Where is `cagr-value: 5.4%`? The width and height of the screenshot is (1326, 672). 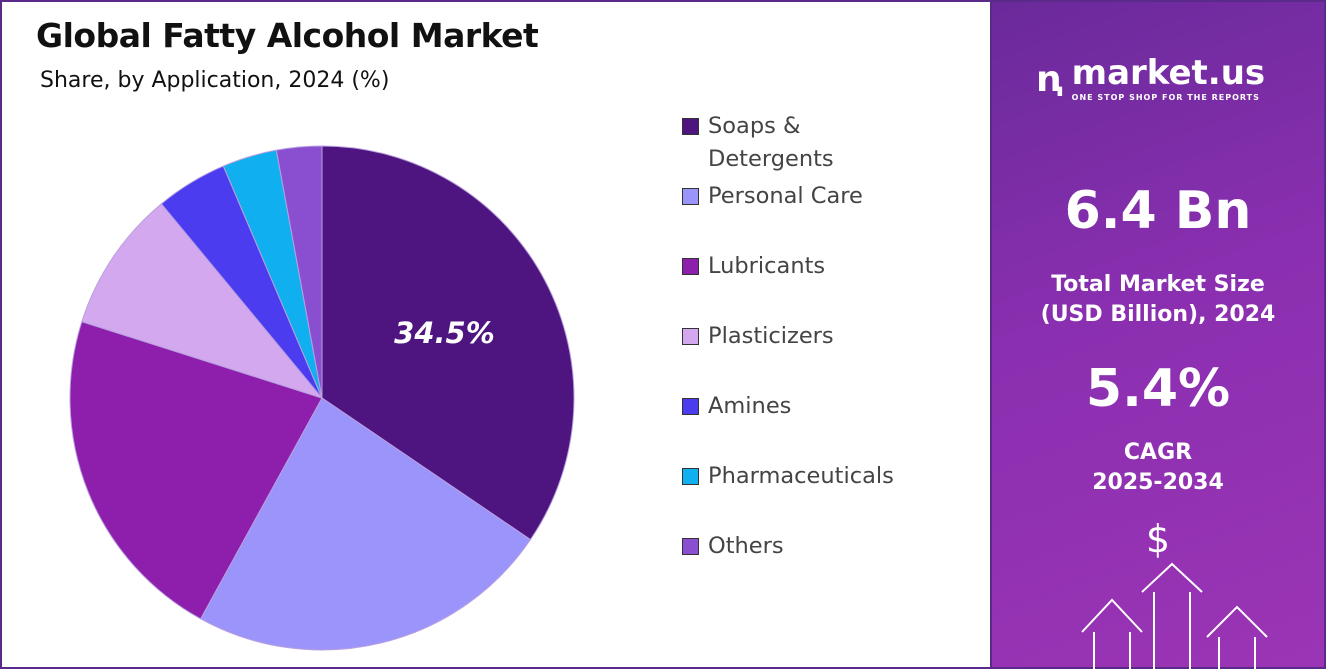 cagr-value: 5.4% is located at coordinates (1158, 389).